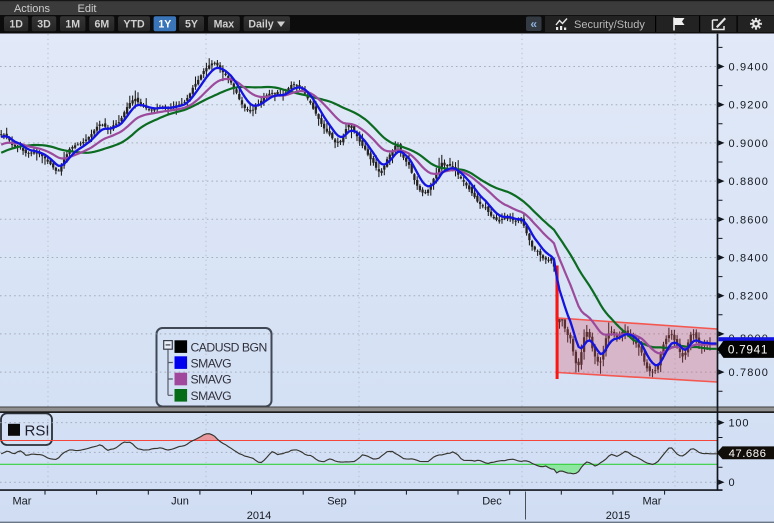 Image resolution: width=774 pixels, height=523 pixels. What do you see at coordinates (748, 349) in the screenshot?
I see `svg-text: 0.7941` at bounding box center [748, 349].